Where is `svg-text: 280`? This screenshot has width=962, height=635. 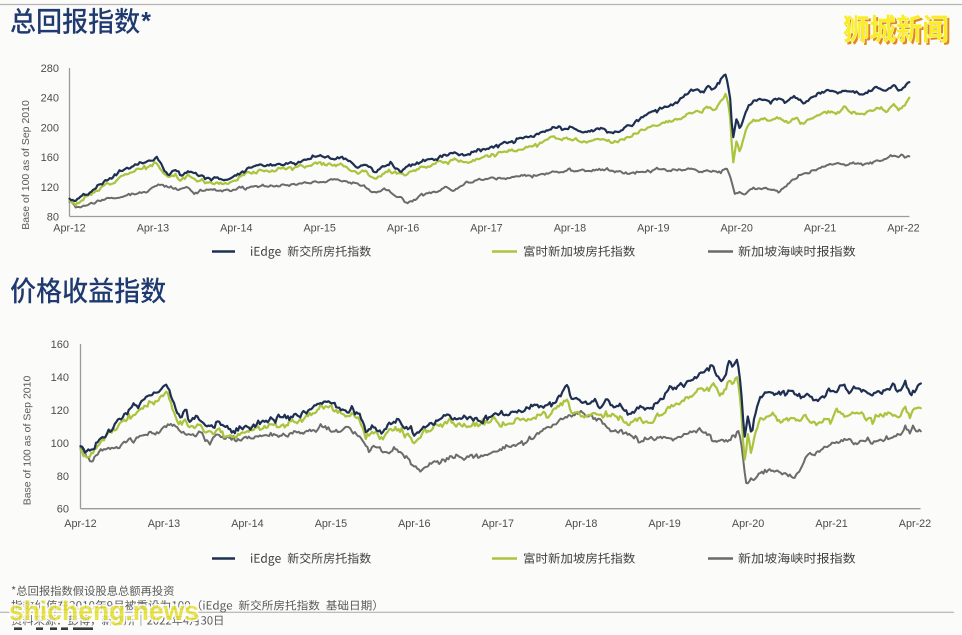 svg-text: 280 is located at coordinates (50, 69).